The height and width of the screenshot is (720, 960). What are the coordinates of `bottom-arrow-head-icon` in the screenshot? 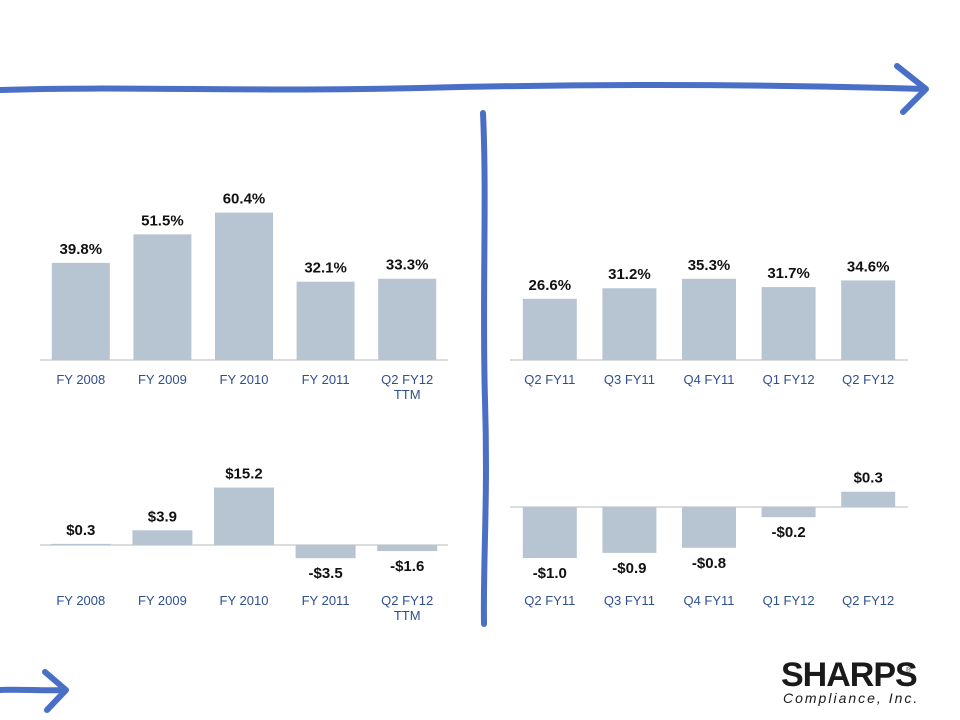 It's located at (55, 691).